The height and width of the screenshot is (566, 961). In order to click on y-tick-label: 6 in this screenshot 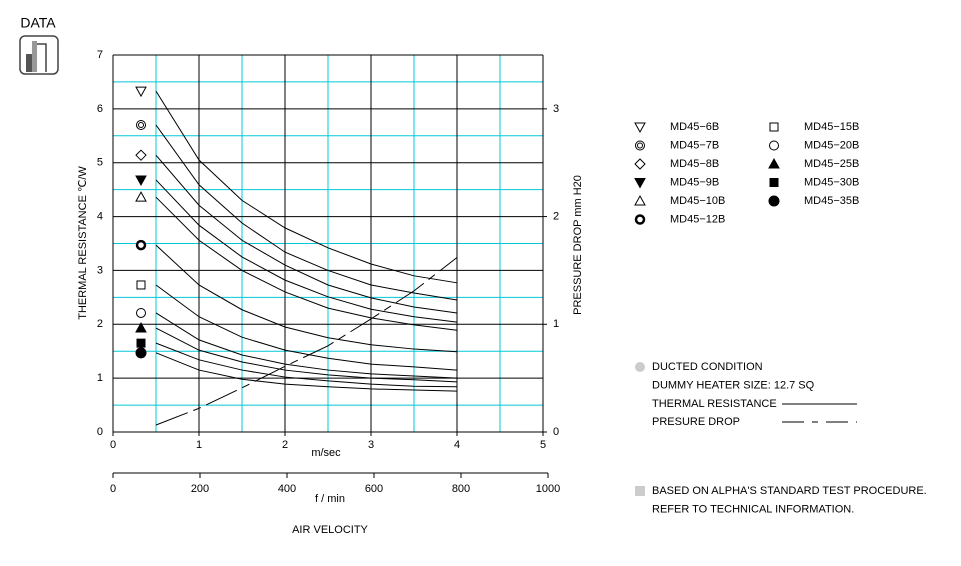, I will do `click(100, 109)`.